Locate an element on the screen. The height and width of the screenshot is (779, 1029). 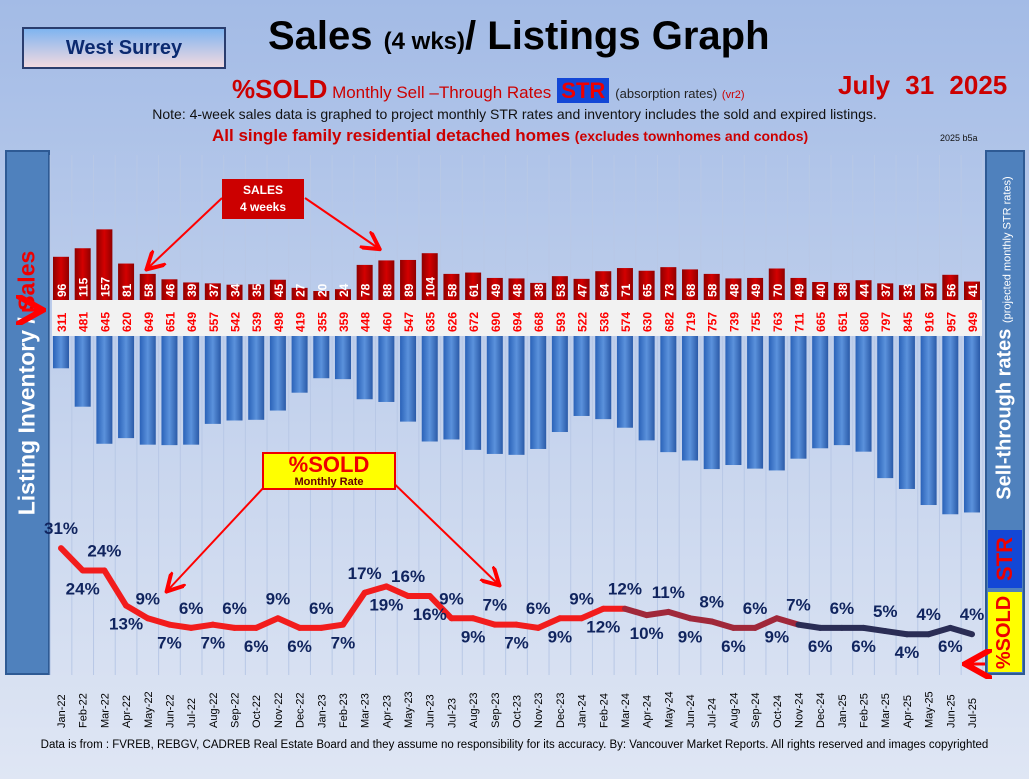
sold-callout-sub: Monthly Rate is located at coordinates (329, 482).